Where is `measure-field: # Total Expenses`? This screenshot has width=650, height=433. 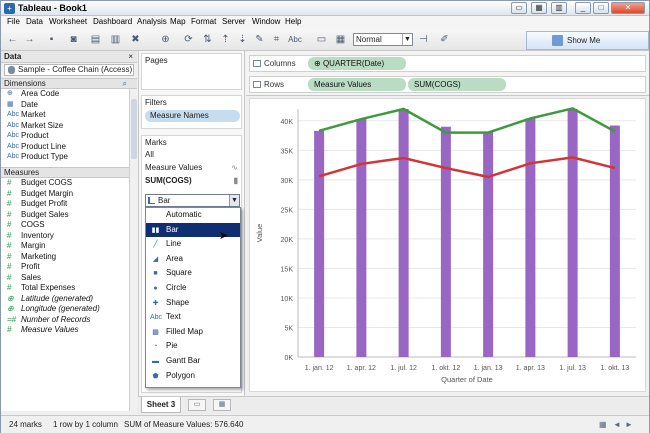
measure-field: # Total Expenses is located at coordinates (65, 288).